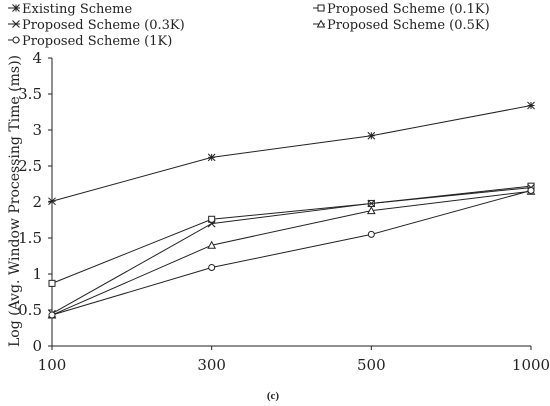 The image size is (550, 406). I want to click on legend-label: Proposed Scheme (0.3K), so click(103, 25).